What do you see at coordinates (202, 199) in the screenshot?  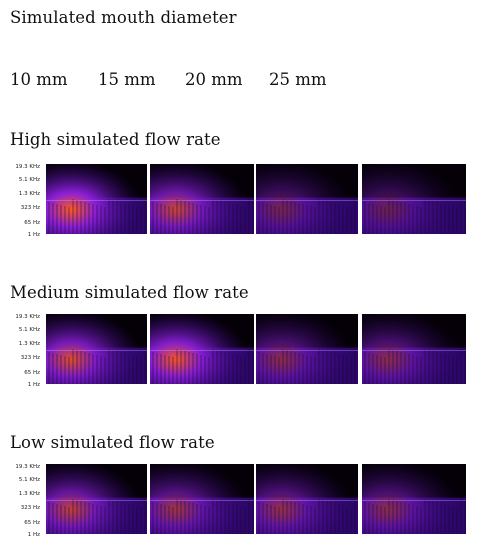 I see `spectrogram-high-15mm` at bounding box center [202, 199].